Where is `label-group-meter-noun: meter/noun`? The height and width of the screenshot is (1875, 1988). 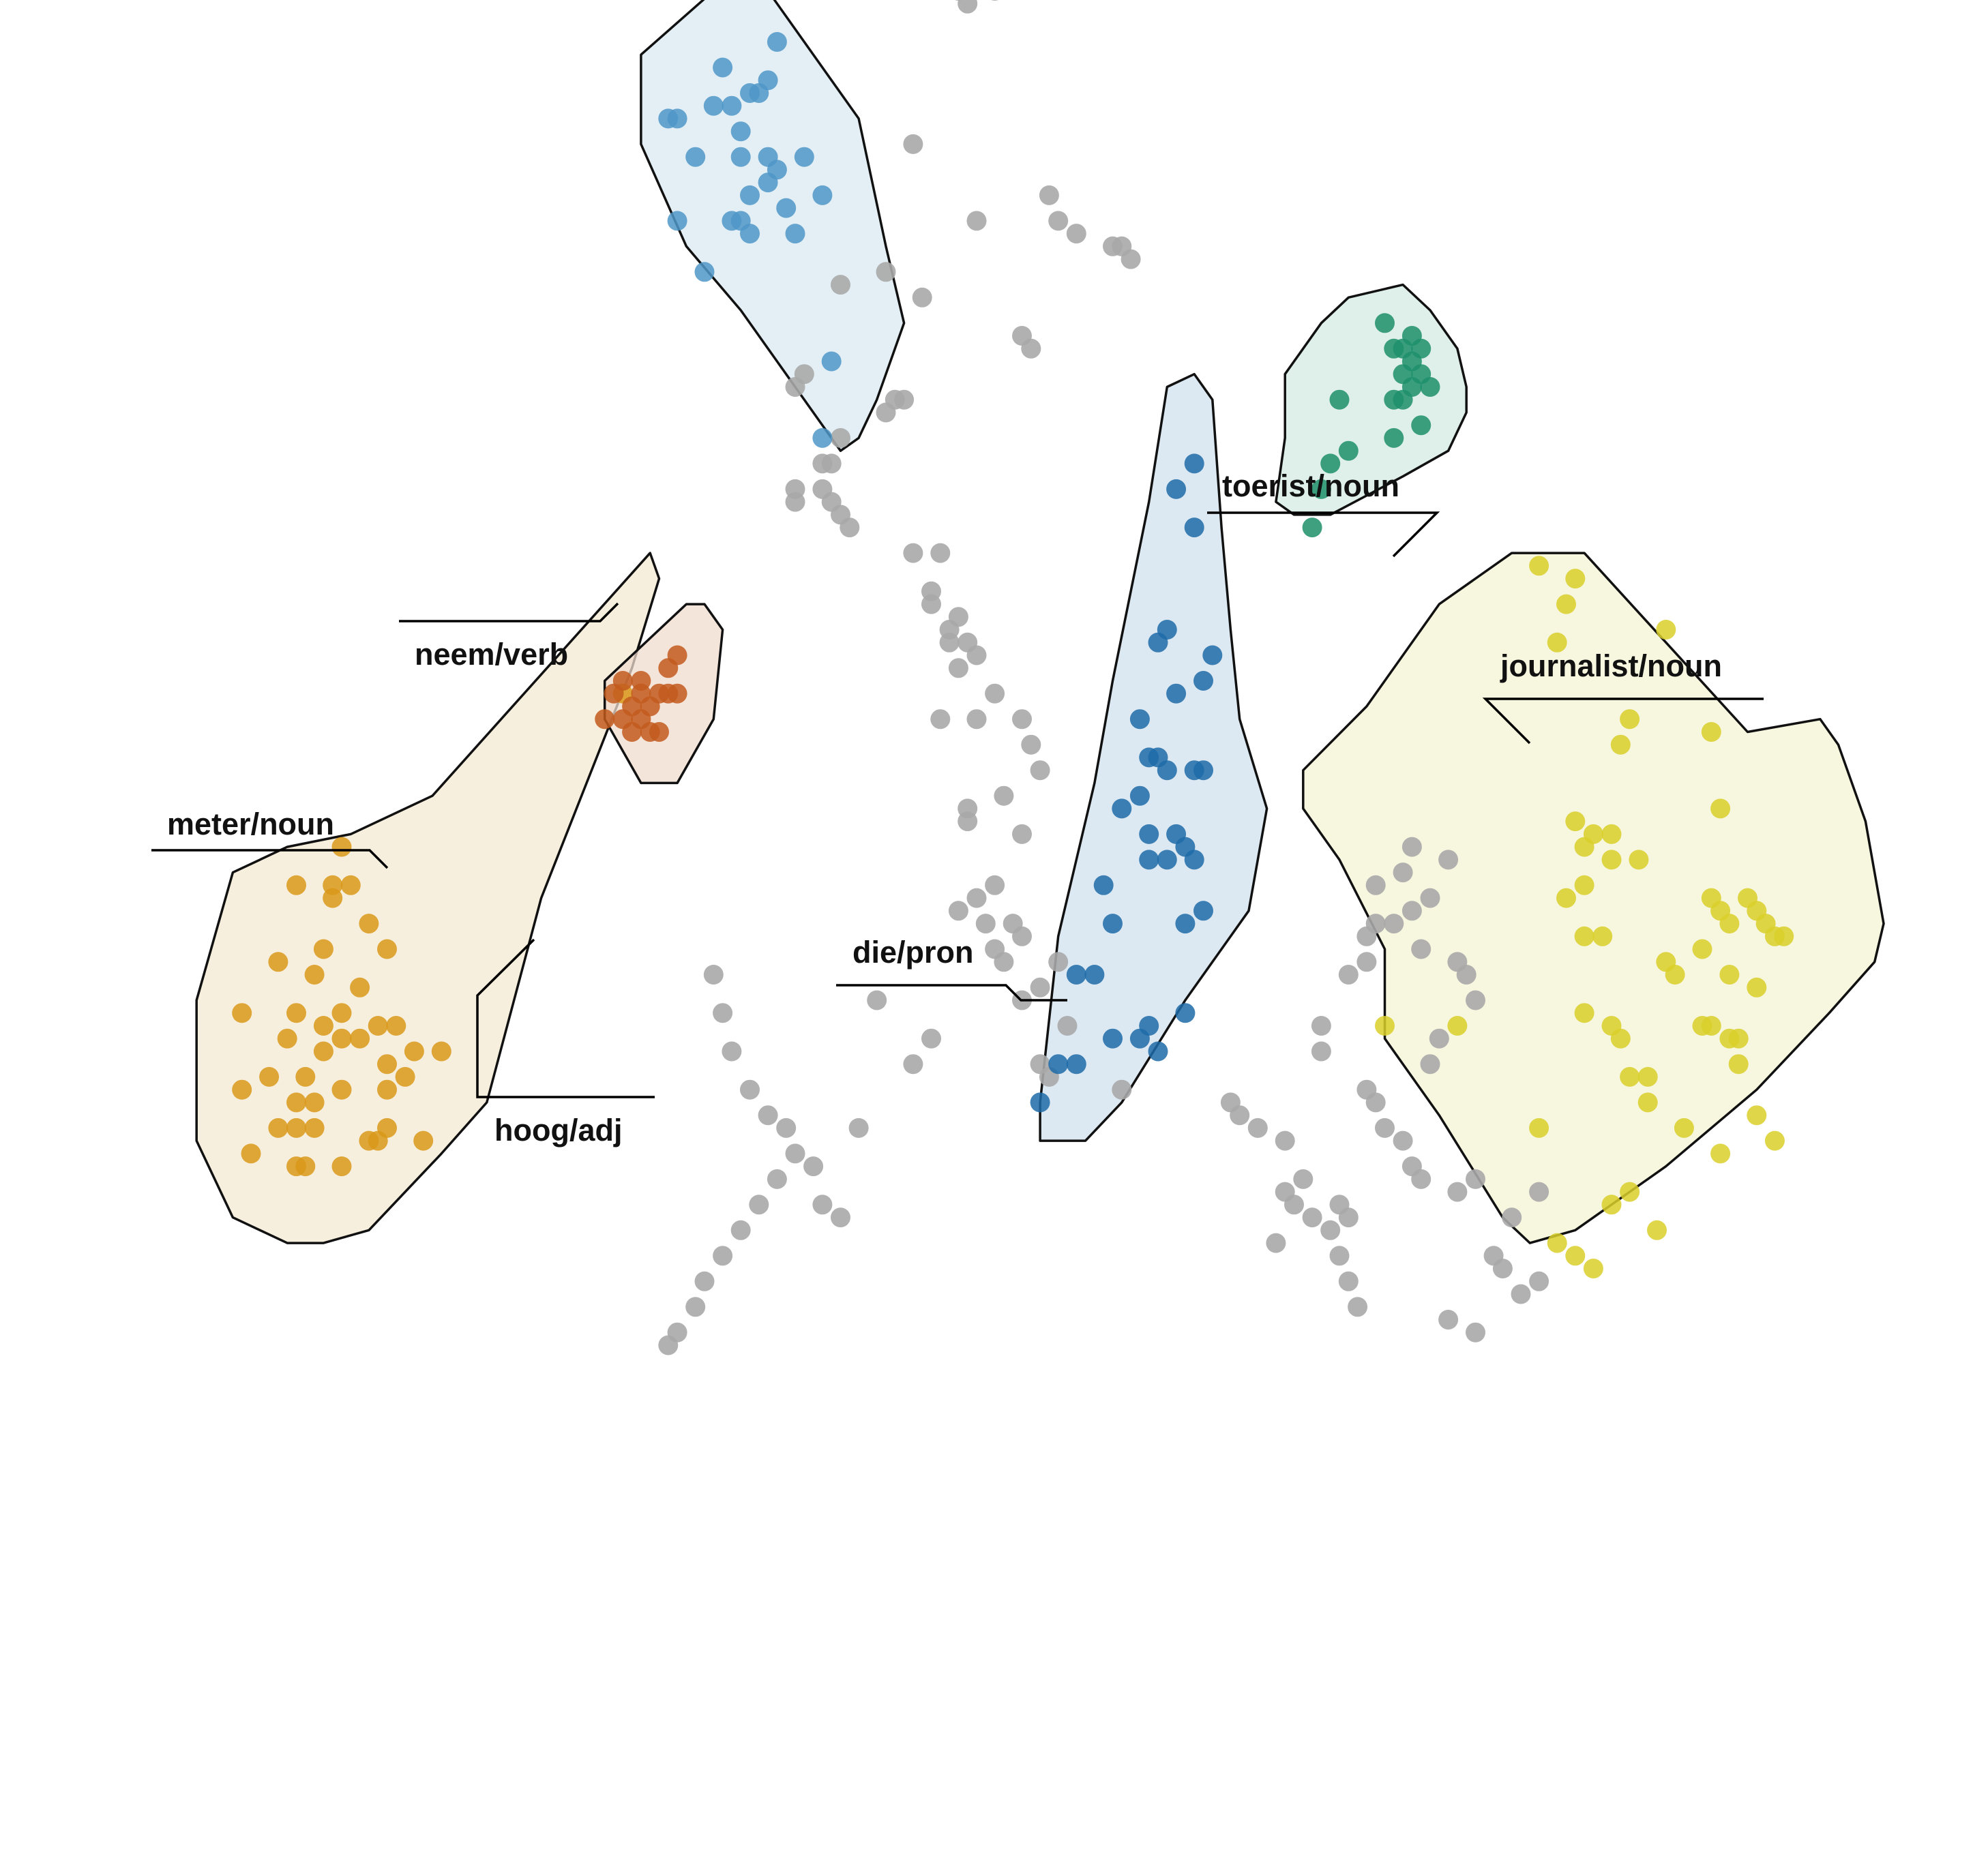
label-group-meter-noun: meter/noun is located at coordinates (270, 838).